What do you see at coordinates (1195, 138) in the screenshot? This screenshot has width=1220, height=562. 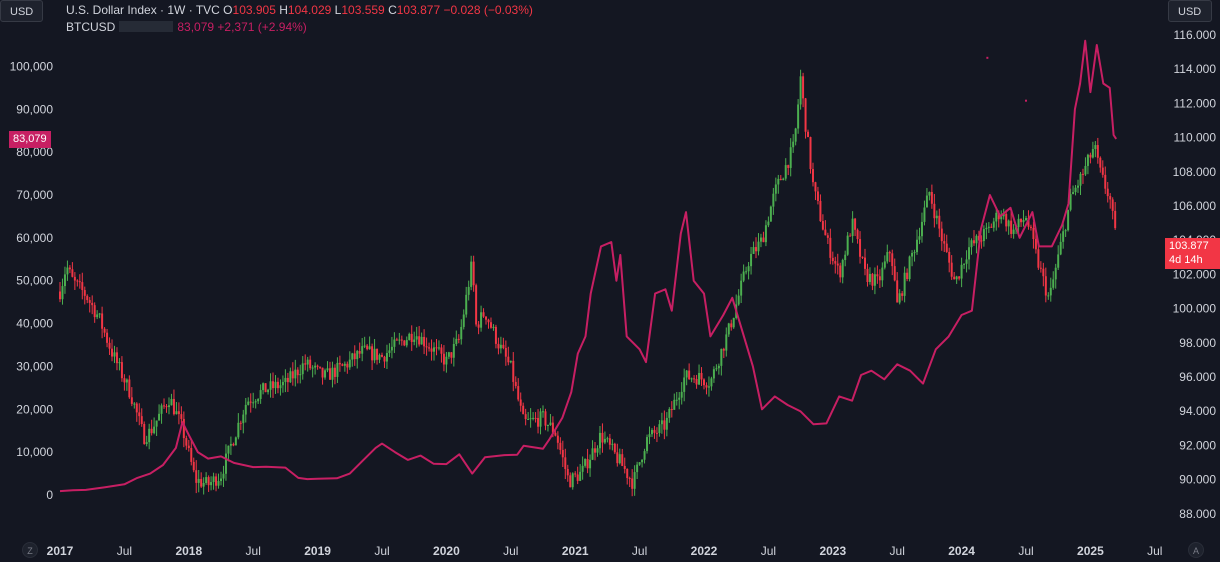 I see `right-axis-tick-label: 110.000` at bounding box center [1195, 138].